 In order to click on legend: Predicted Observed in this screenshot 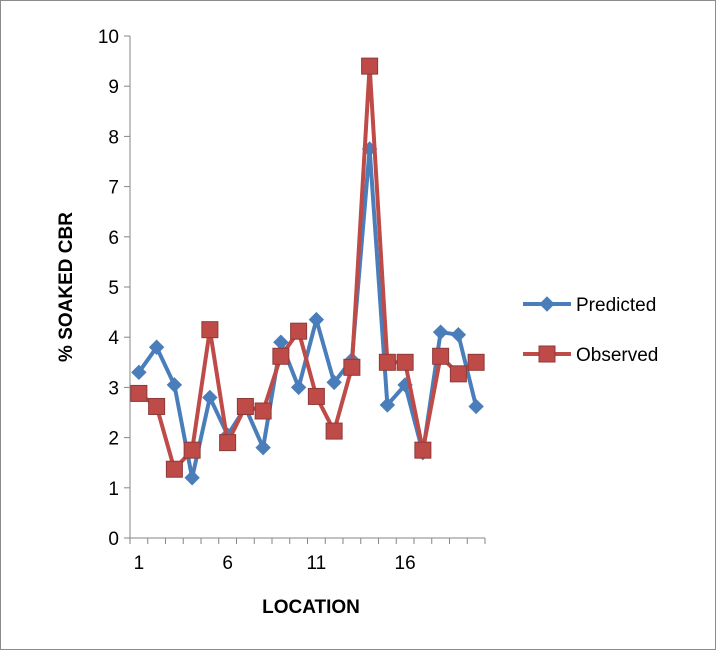, I will do `click(590, 330)`.